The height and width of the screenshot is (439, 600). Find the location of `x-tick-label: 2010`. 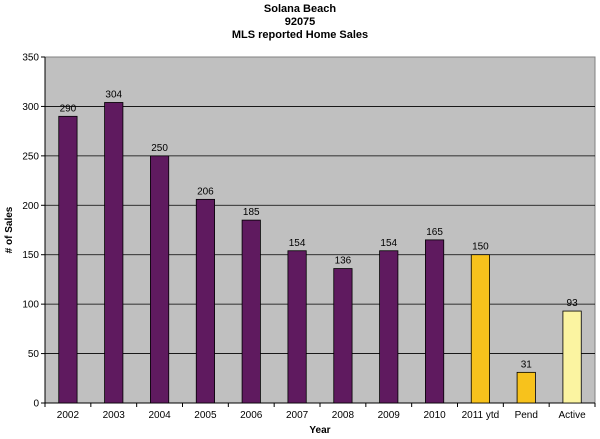

x-tick-label: 2010 is located at coordinates (434, 415).